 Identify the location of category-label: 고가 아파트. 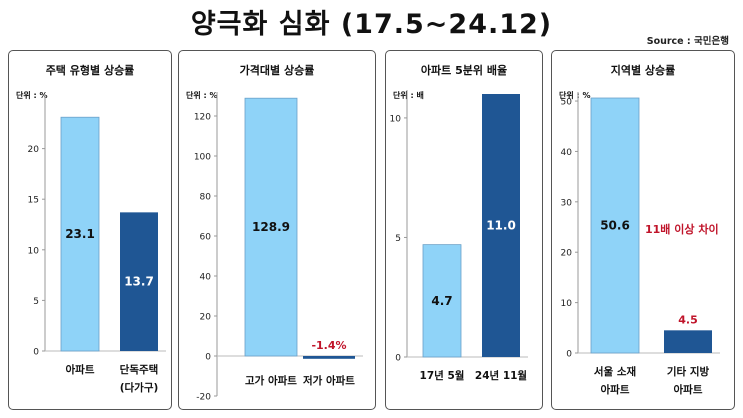
(271, 380).